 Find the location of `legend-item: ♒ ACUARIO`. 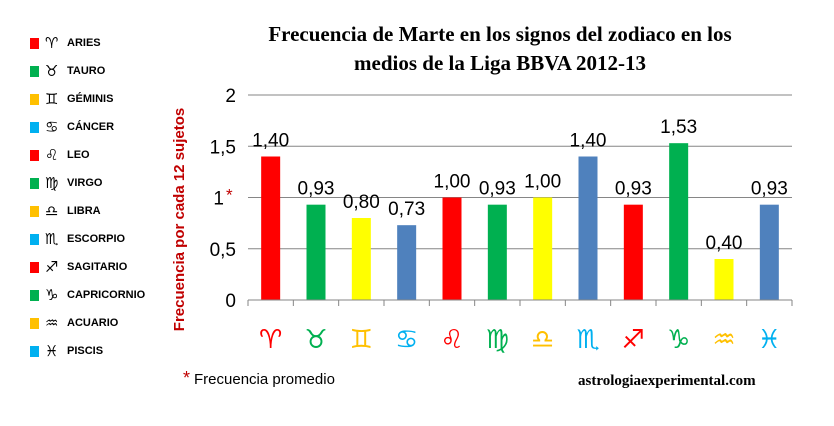

legend-item: ♒ ACUARIO is located at coordinates (74, 323).